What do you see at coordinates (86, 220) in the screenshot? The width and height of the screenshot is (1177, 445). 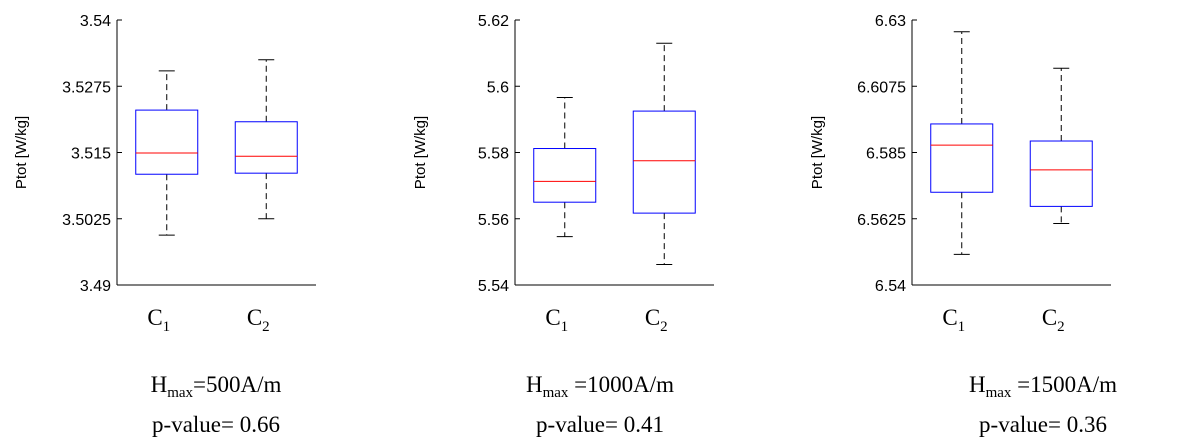 I see `y-tick-label: 3.5025` at bounding box center [86, 220].